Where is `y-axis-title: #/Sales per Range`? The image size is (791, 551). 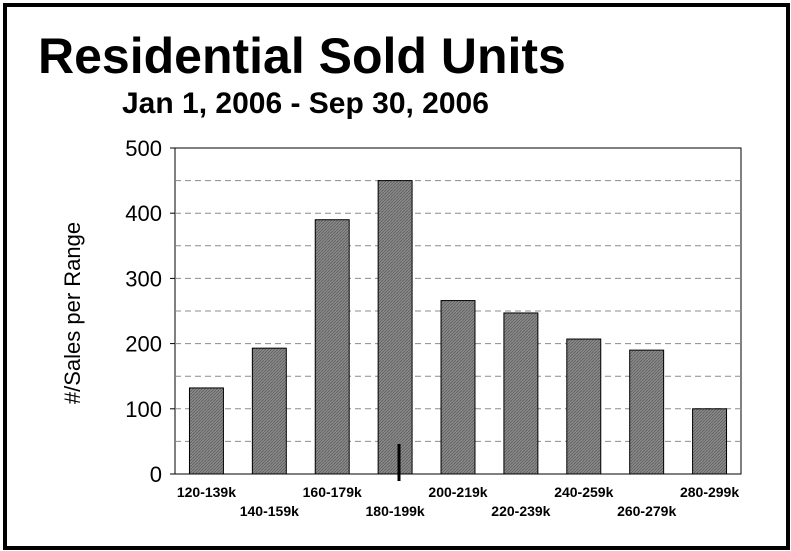 y-axis-title: #/Sales per Range is located at coordinates (72, 313).